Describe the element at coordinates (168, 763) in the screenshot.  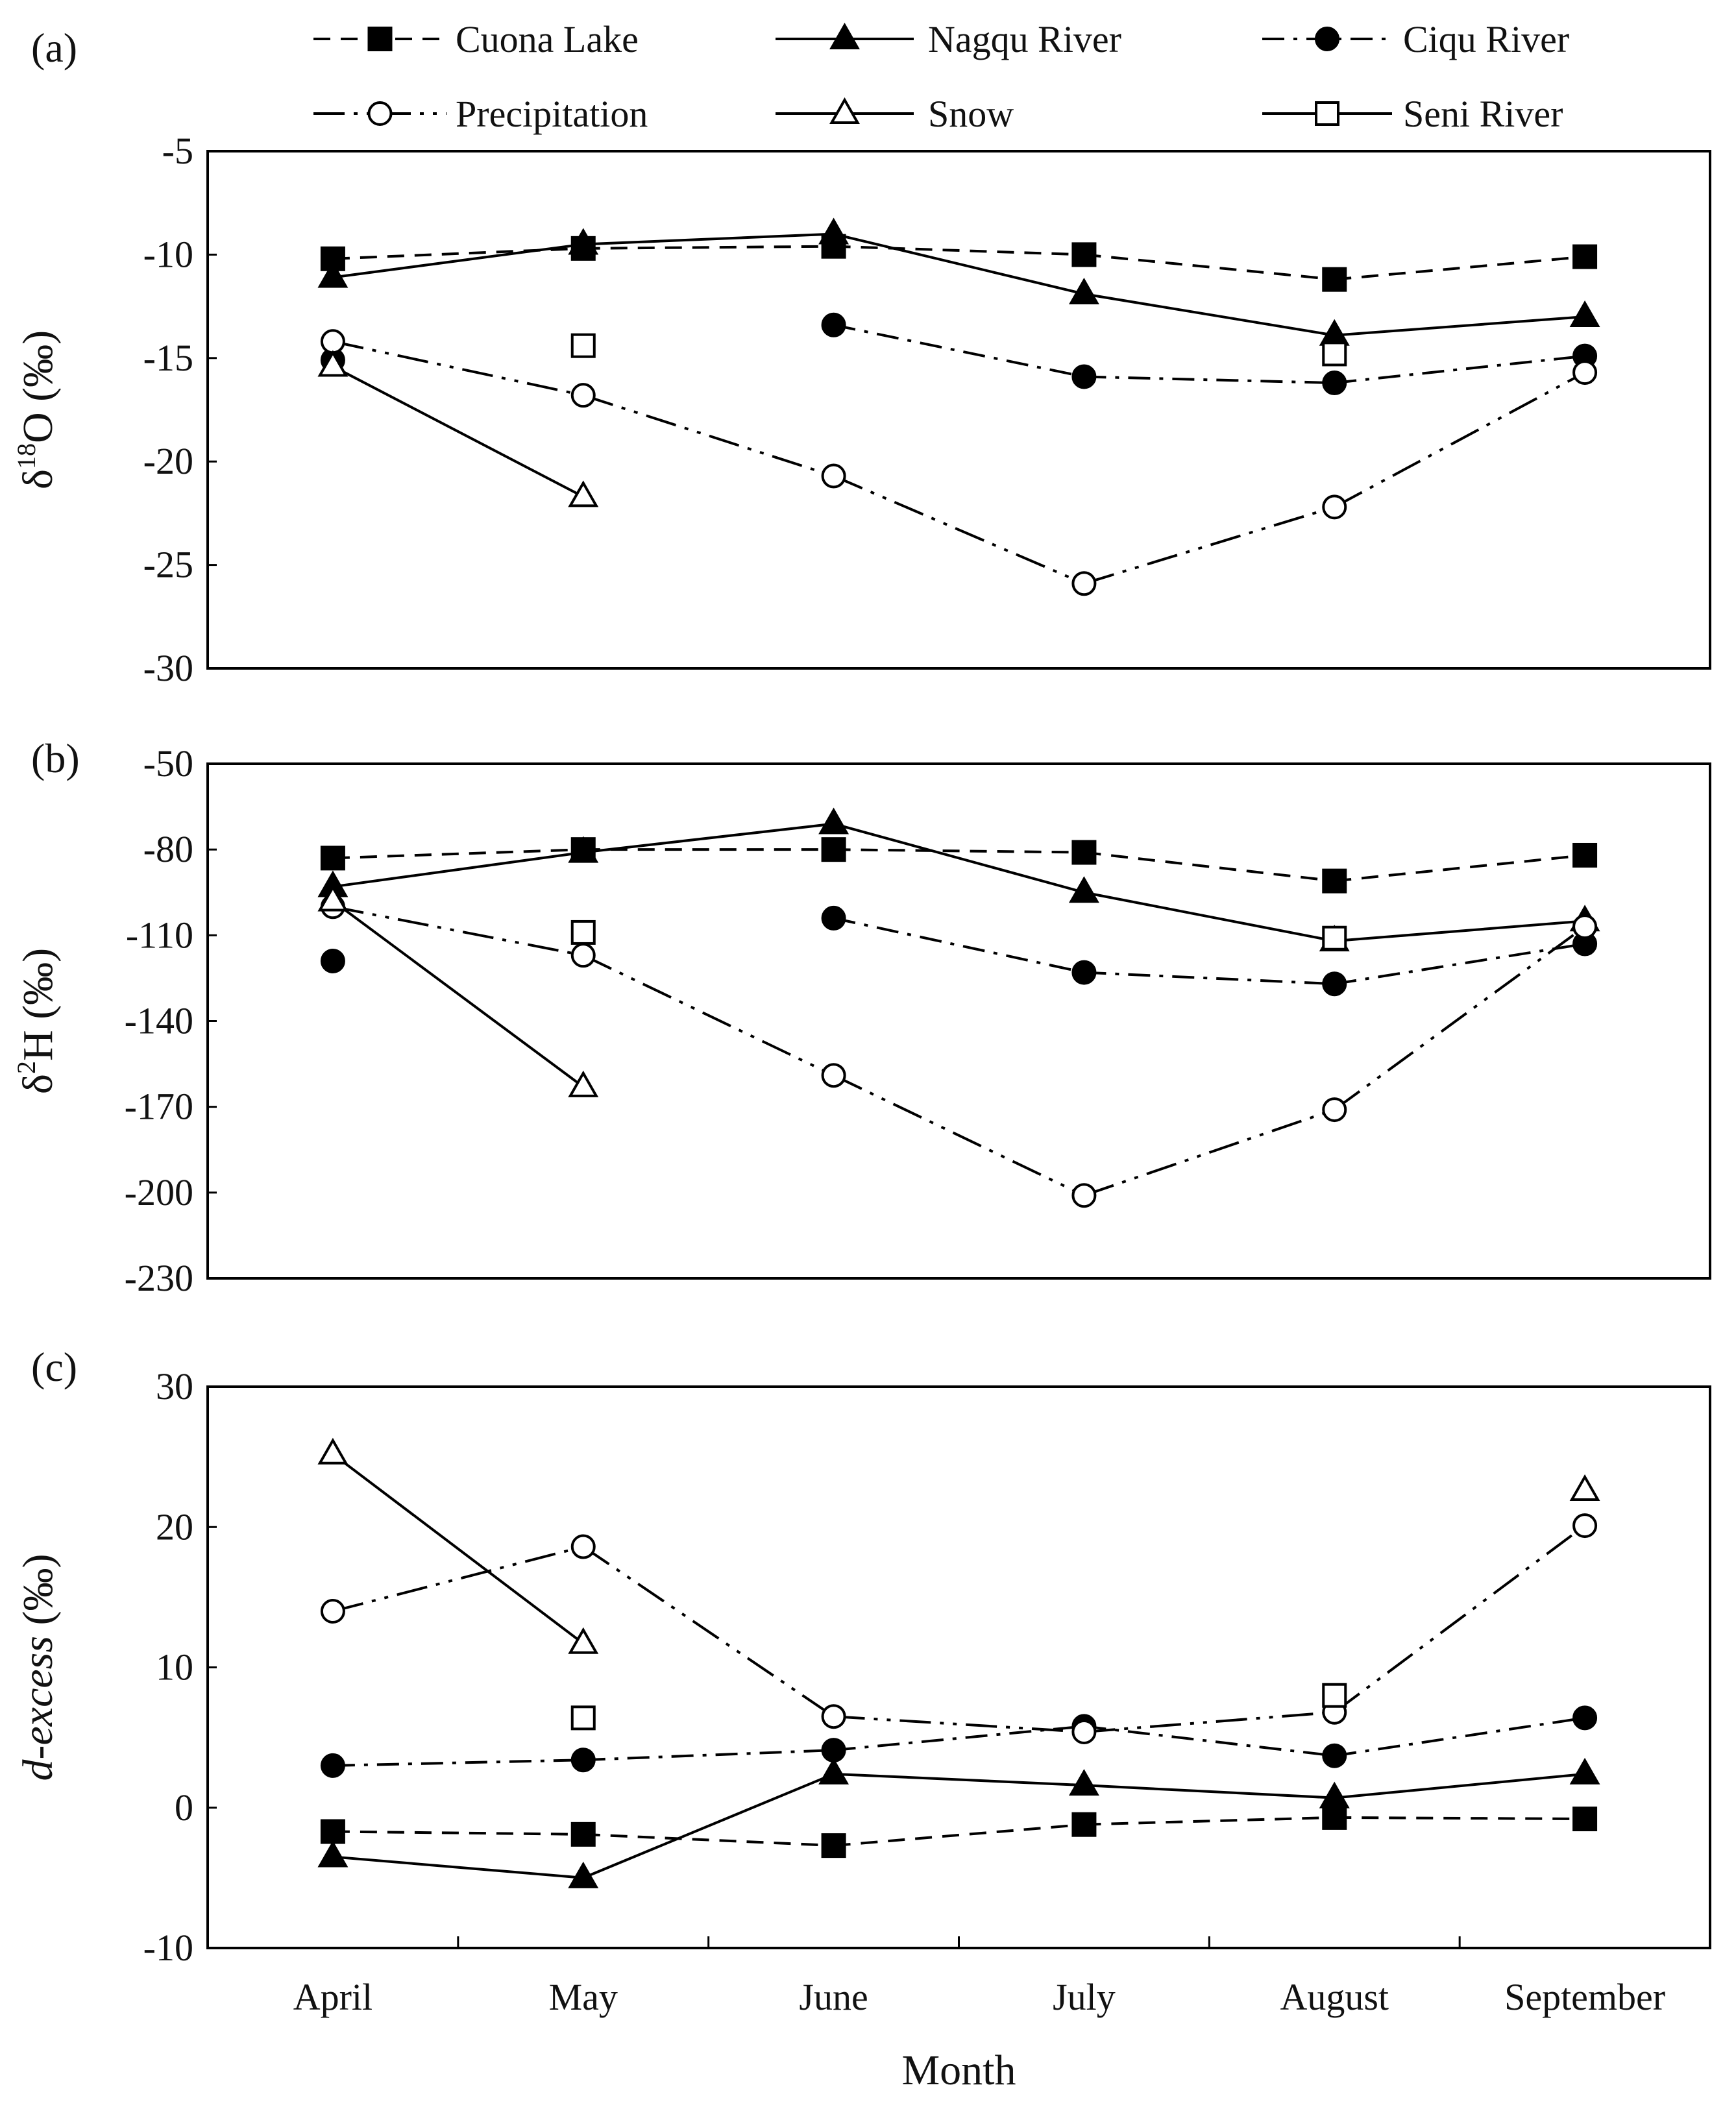
I see `y-tick-label: -50` at that location.